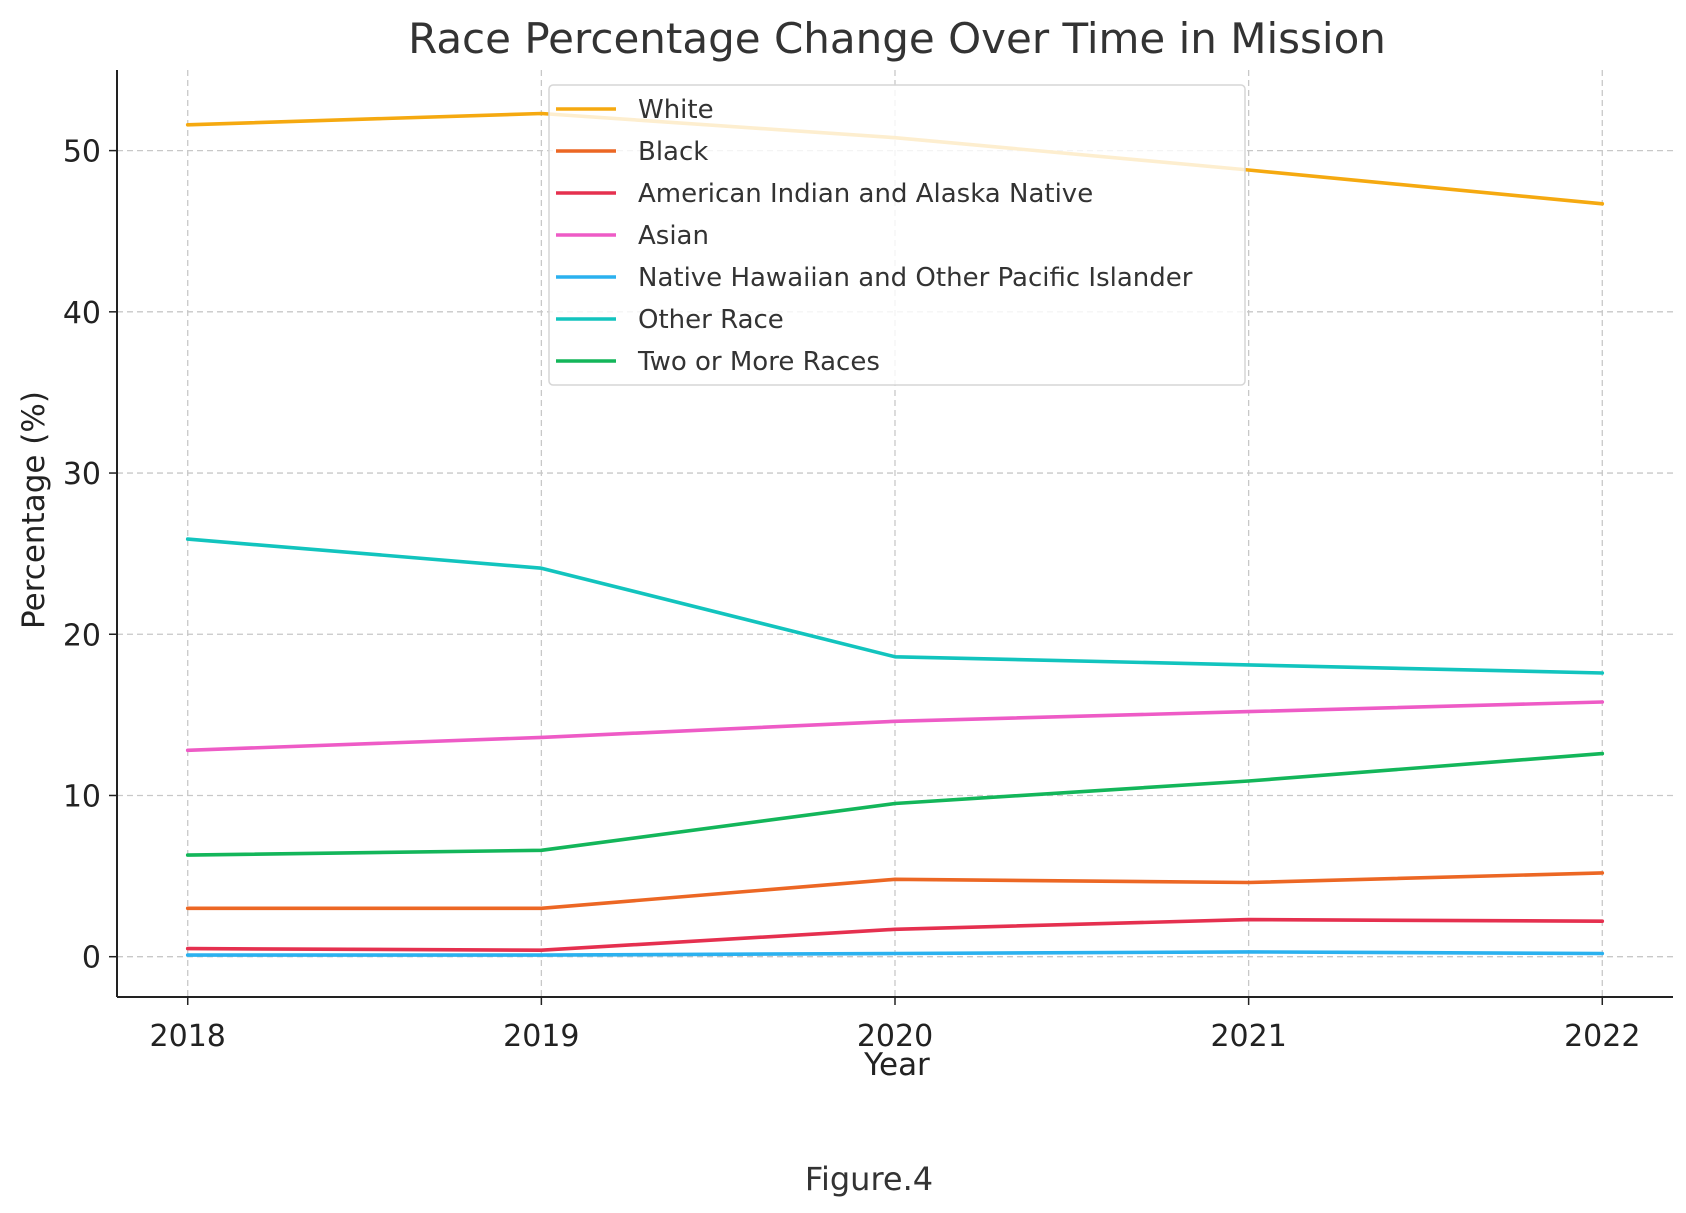  Describe the element at coordinates (895, 1036) in the screenshot. I see `x-tick-label: 2020` at that location.